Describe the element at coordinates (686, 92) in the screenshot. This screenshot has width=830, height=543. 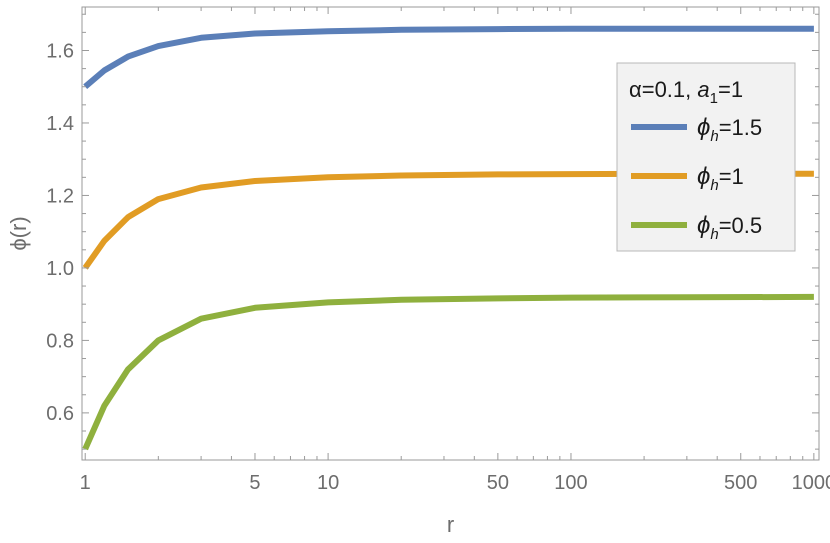
I see `legend-title: α=0.1, a1=1` at that location.